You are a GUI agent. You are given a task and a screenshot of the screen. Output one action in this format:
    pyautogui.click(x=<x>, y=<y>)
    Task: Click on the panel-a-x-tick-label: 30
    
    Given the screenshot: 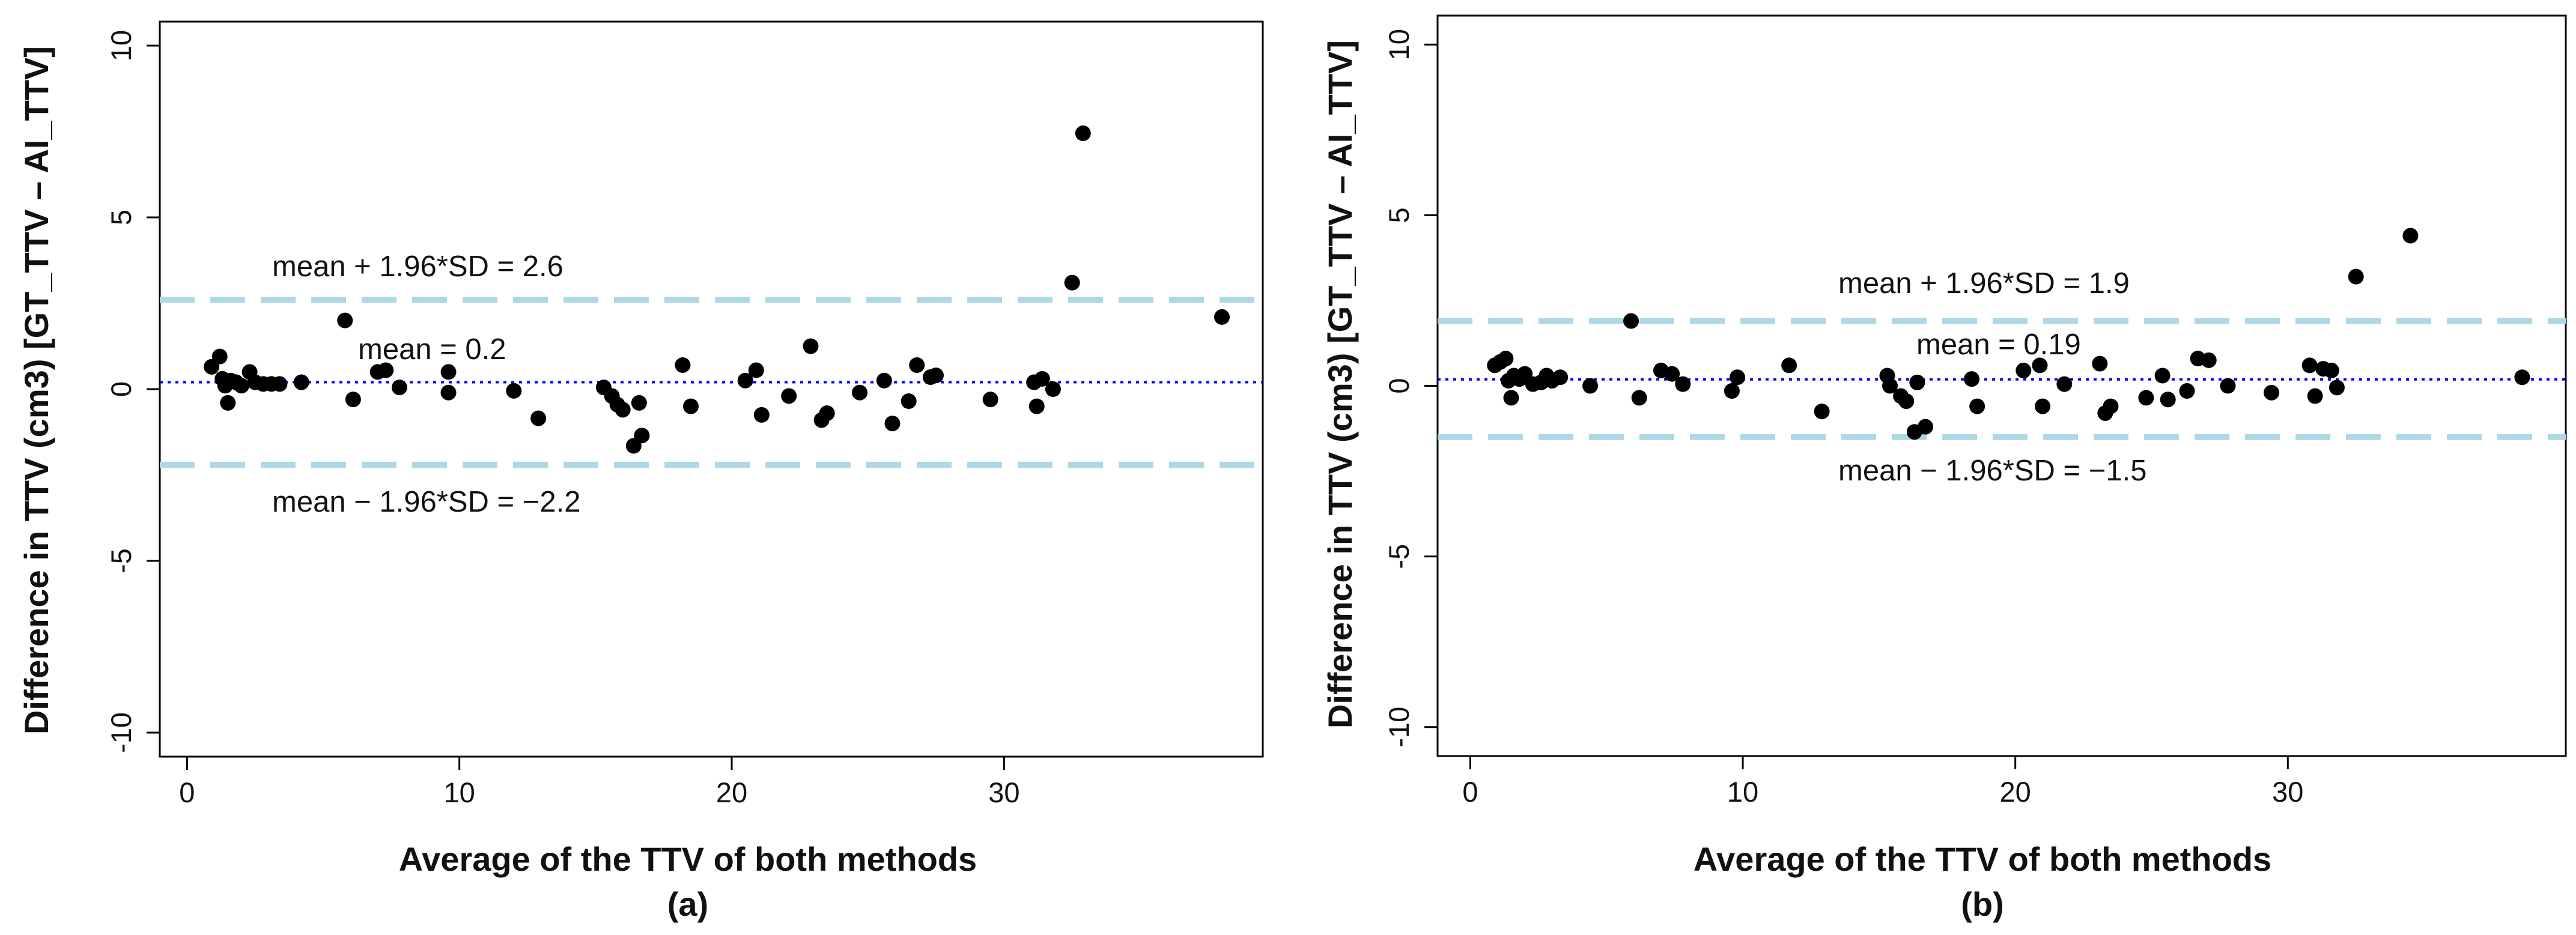 What is the action you would take?
    pyautogui.click(x=1003, y=792)
    